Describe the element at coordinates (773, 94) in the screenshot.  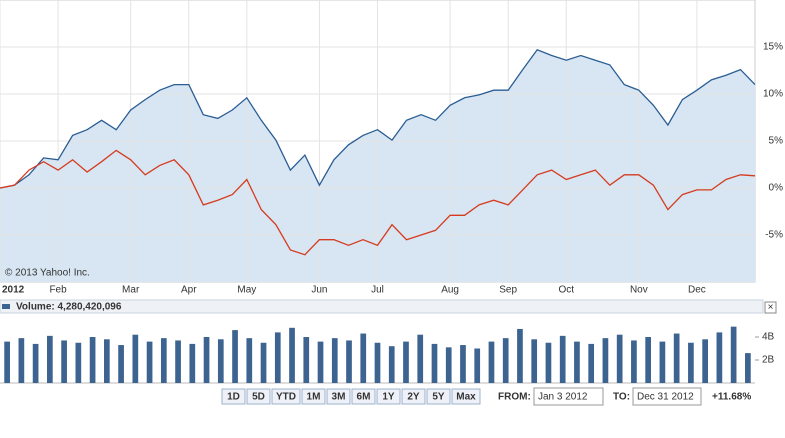
I see `y-tick-label: 10%` at that location.